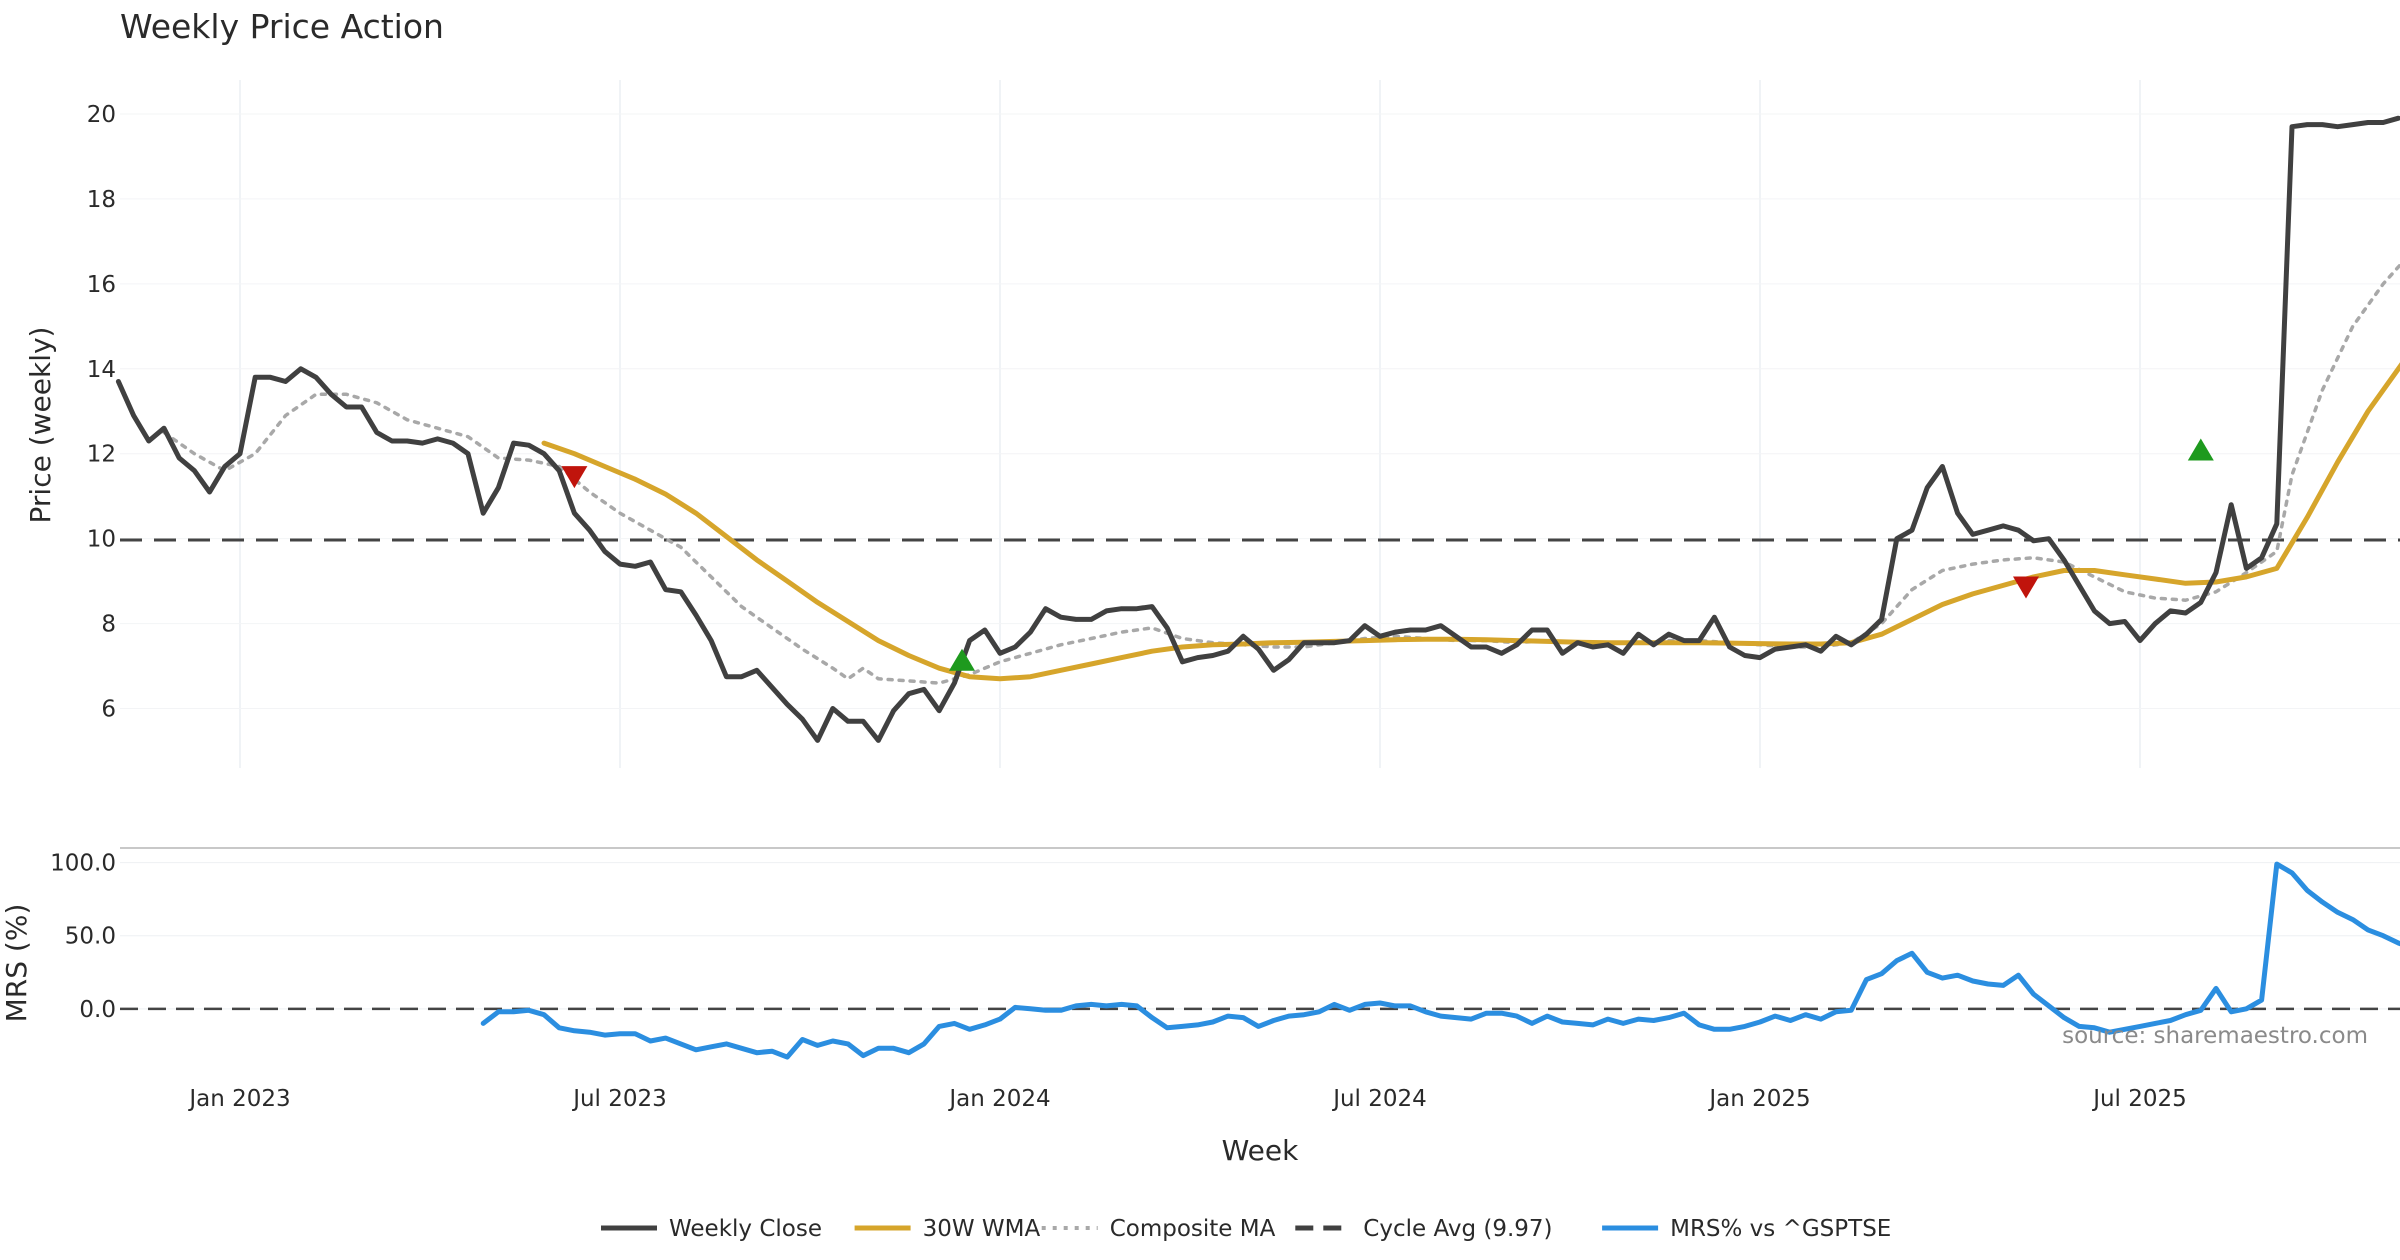 The image size is (2400, 1260). Describe the element at coordinates (982, 1229) in the screenshot. I see `legend-label-1: 30W WMA` at that location.